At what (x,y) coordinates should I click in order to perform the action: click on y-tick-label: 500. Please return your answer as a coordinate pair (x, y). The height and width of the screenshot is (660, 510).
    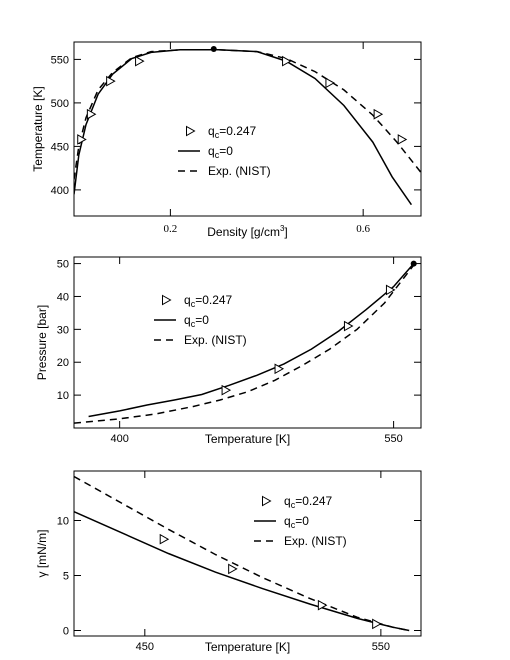
    Looking at the image, I should click on (60, 104).